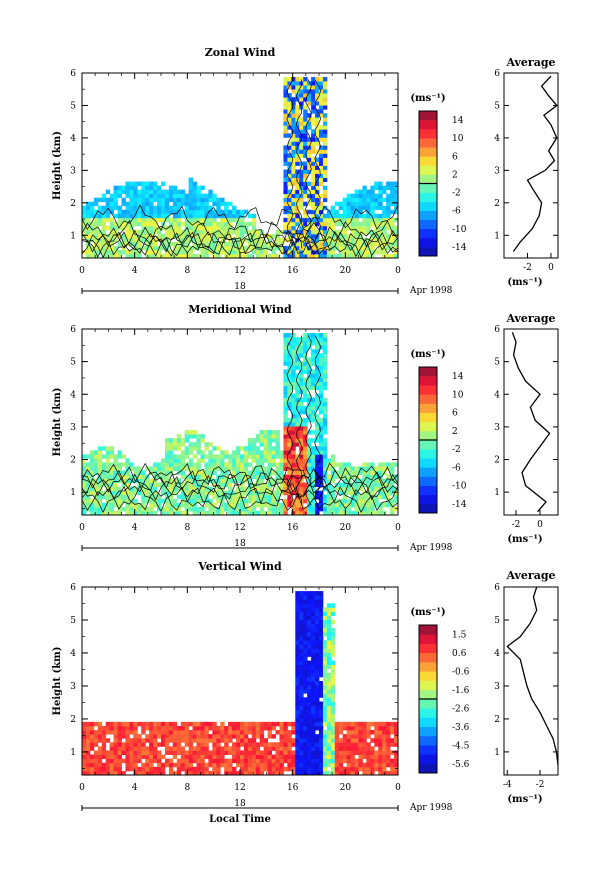 The width and height of the screenshot is (610, 873). What do you see at coordinates (497, 171) in the screenshot?
I see `profile-y-tick-label: 3` at bounding box center [497, 171].